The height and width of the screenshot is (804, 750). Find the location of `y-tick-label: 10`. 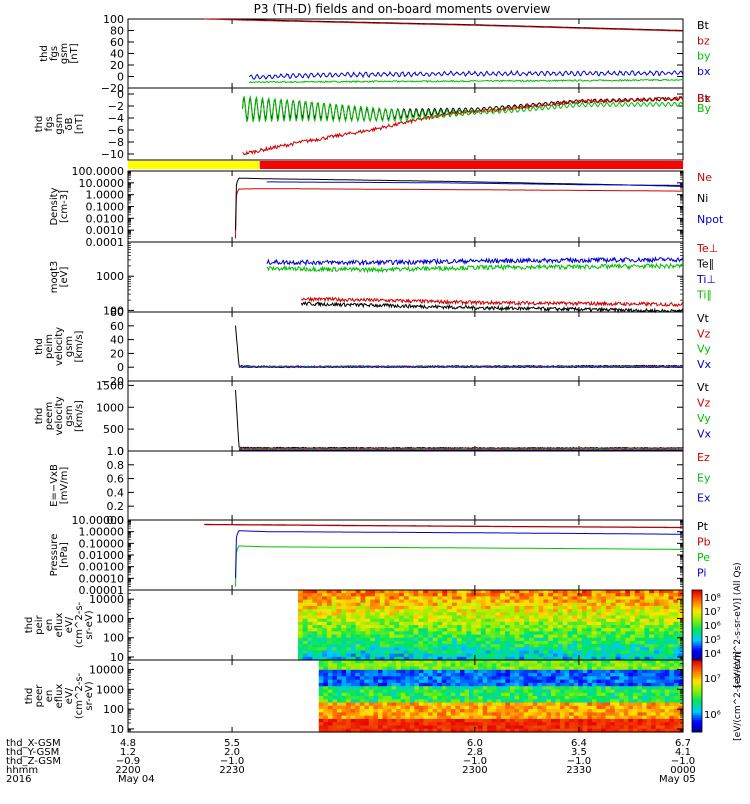

y-tick-label: 10 is located at coordinates (117, 657).